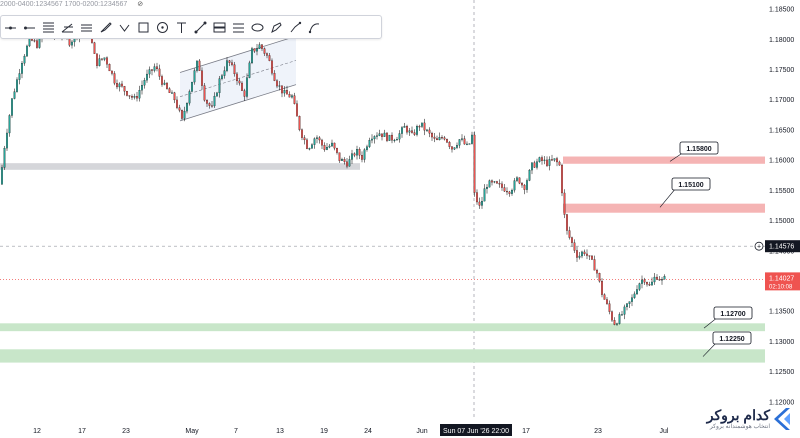  Describe the element at coordinates (67, 27) in the screenshot. I see `trend-angle-icon` at that location.